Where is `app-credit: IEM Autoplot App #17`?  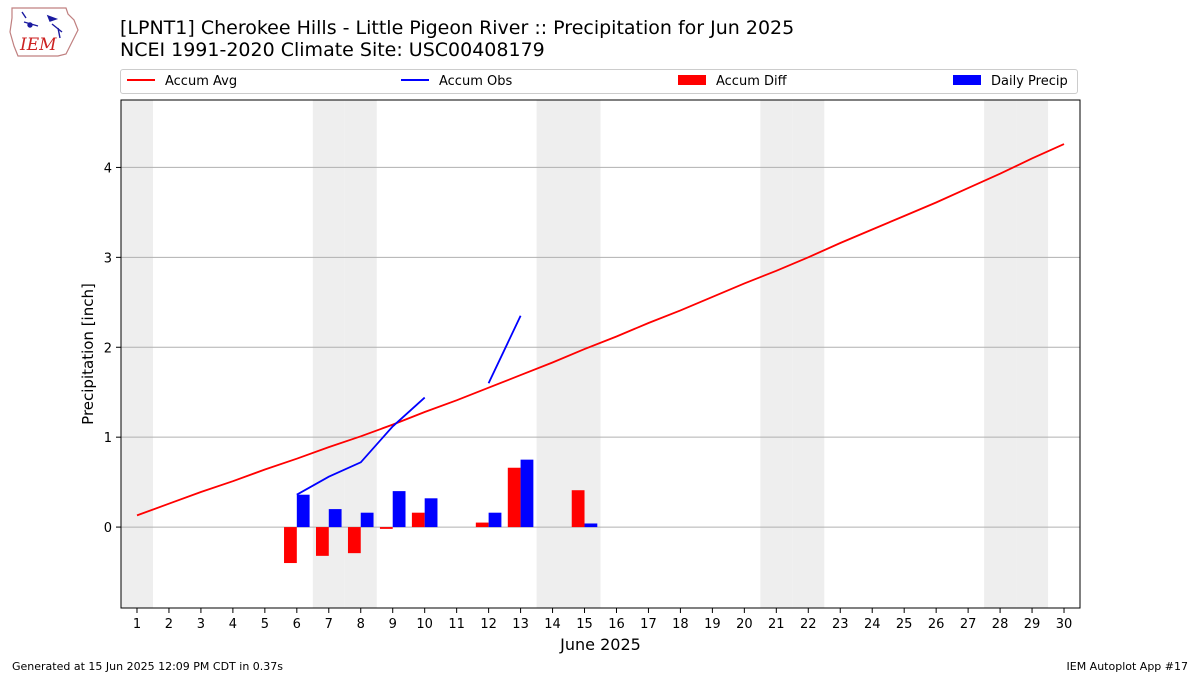 app-credit: IEM Autoplot App #17 is located at coordinates (1127, 666).